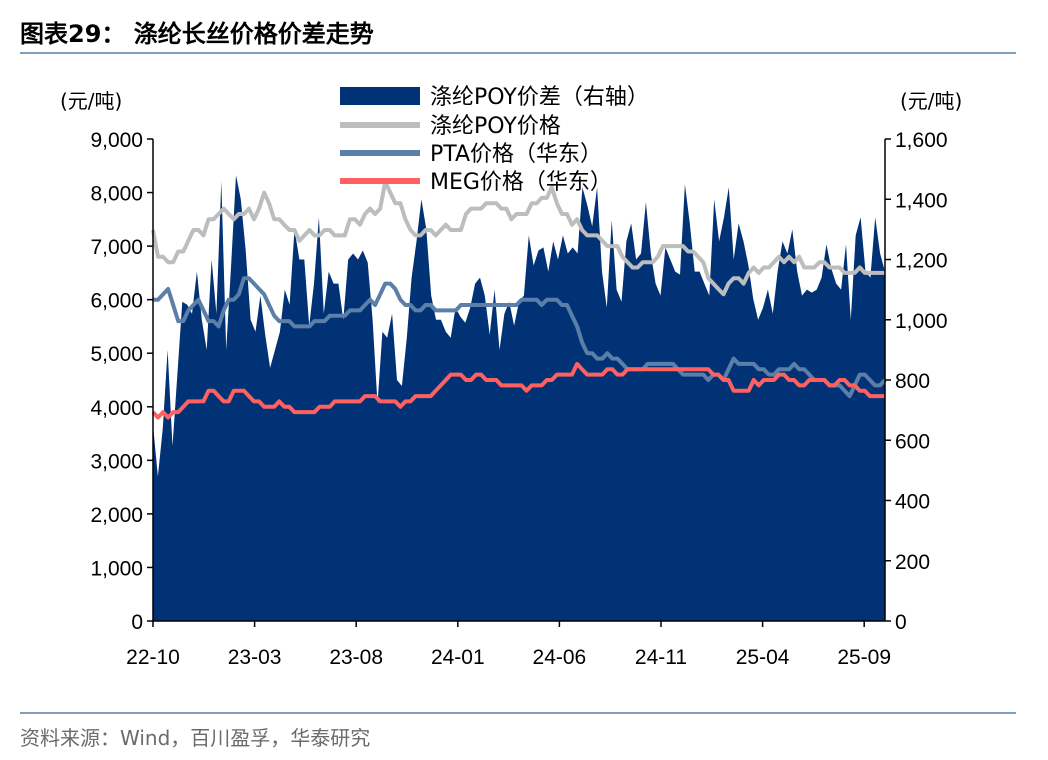 This screenshot has height=760, width=1048. I want to click on legend-label-pta: PTA价格（华东）, so click(516, 154).